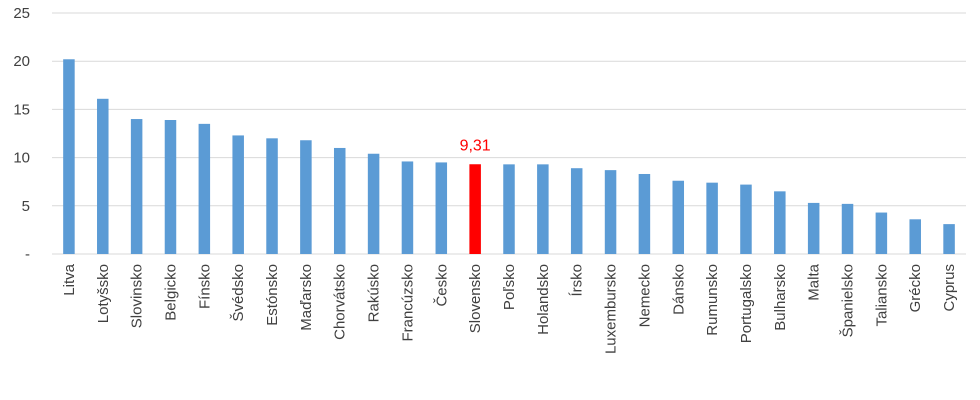 This screenshot has height=400, width=980. What do you see at coordinates (881, 295) in the screenshot?
I see `x-tick-label: Taliansko` at bounding box center [881, 295].